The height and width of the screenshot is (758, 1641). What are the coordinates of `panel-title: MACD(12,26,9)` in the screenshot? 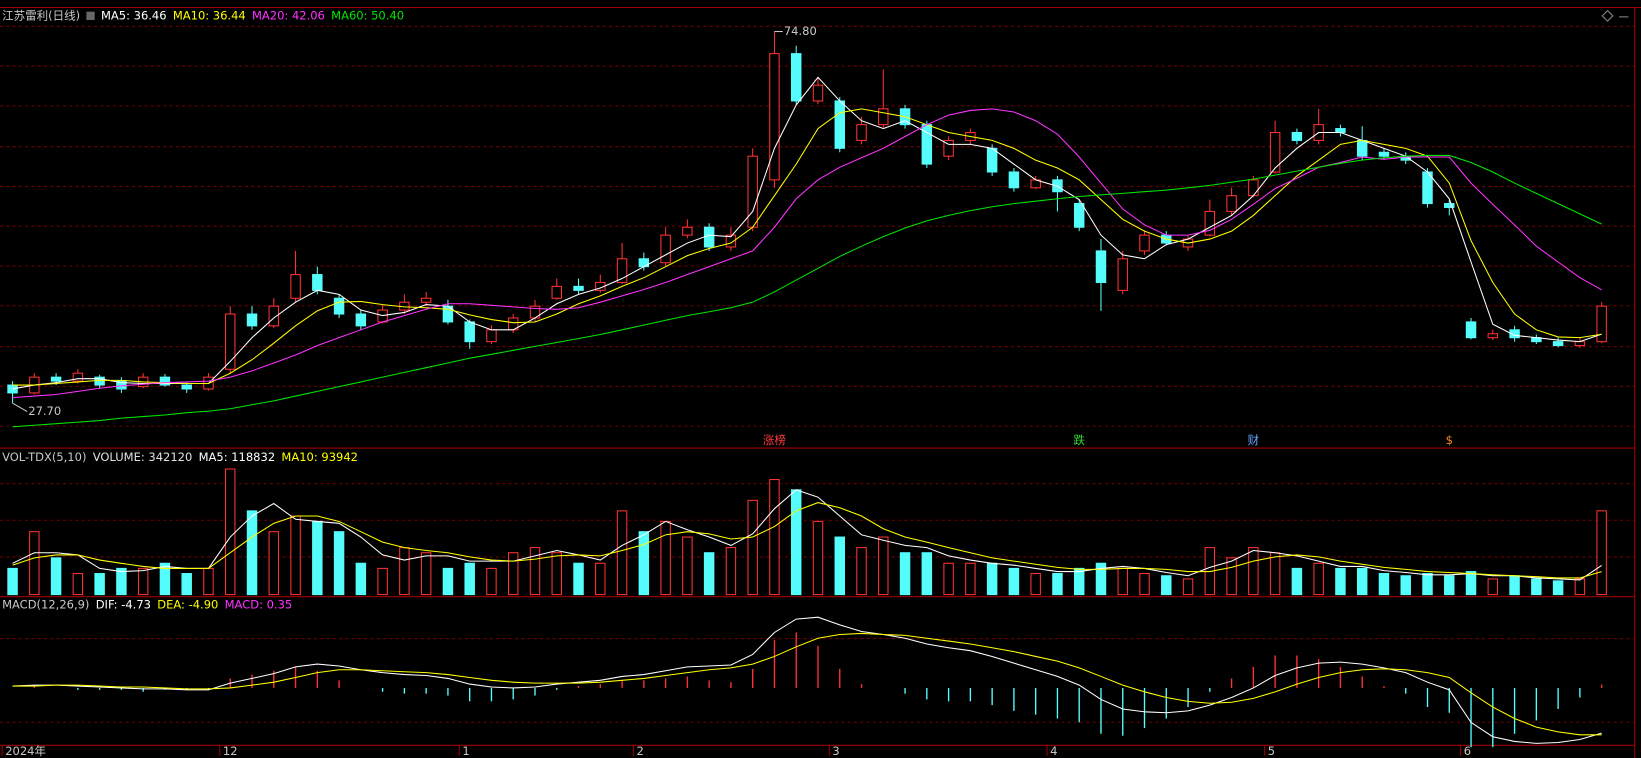 It's located at (45, 605).